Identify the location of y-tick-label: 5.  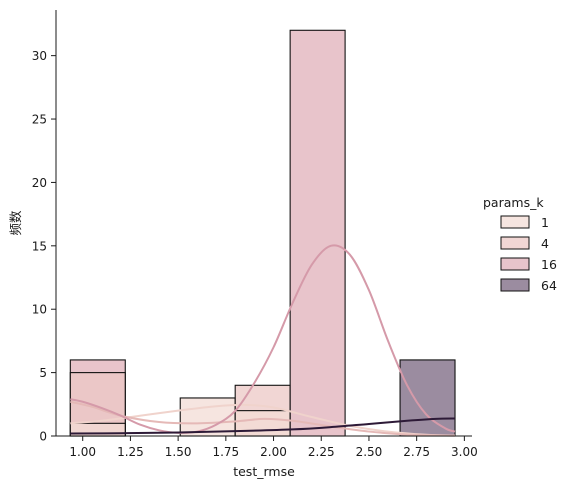
(43, 373).